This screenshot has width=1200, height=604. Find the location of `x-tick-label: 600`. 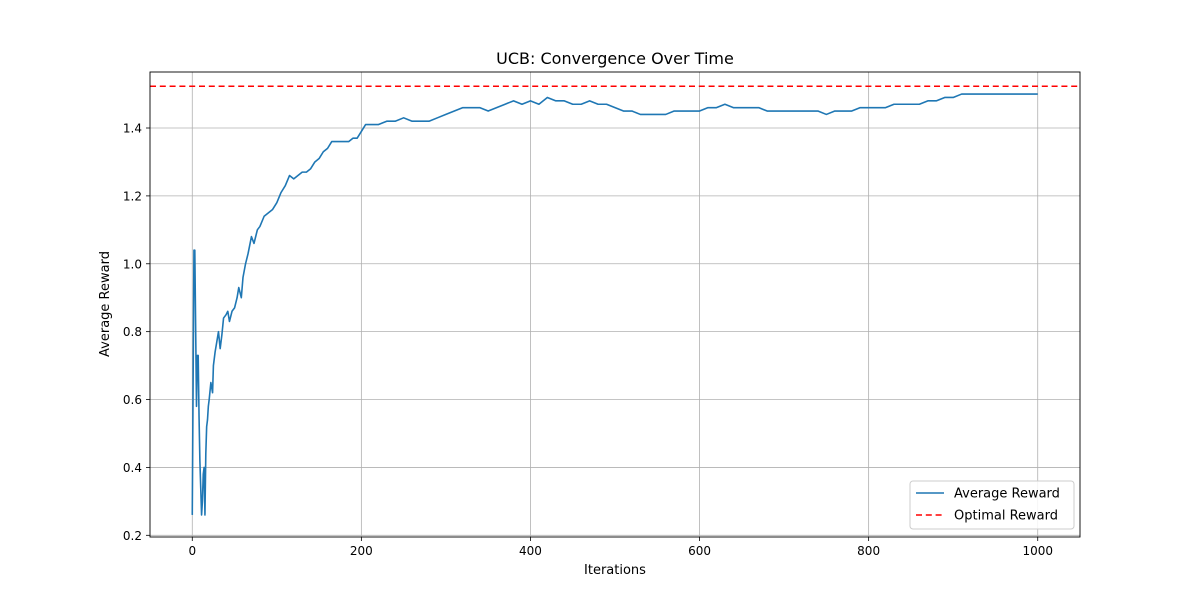

x-tick-label: 600 is located at coordinates (699, 551).